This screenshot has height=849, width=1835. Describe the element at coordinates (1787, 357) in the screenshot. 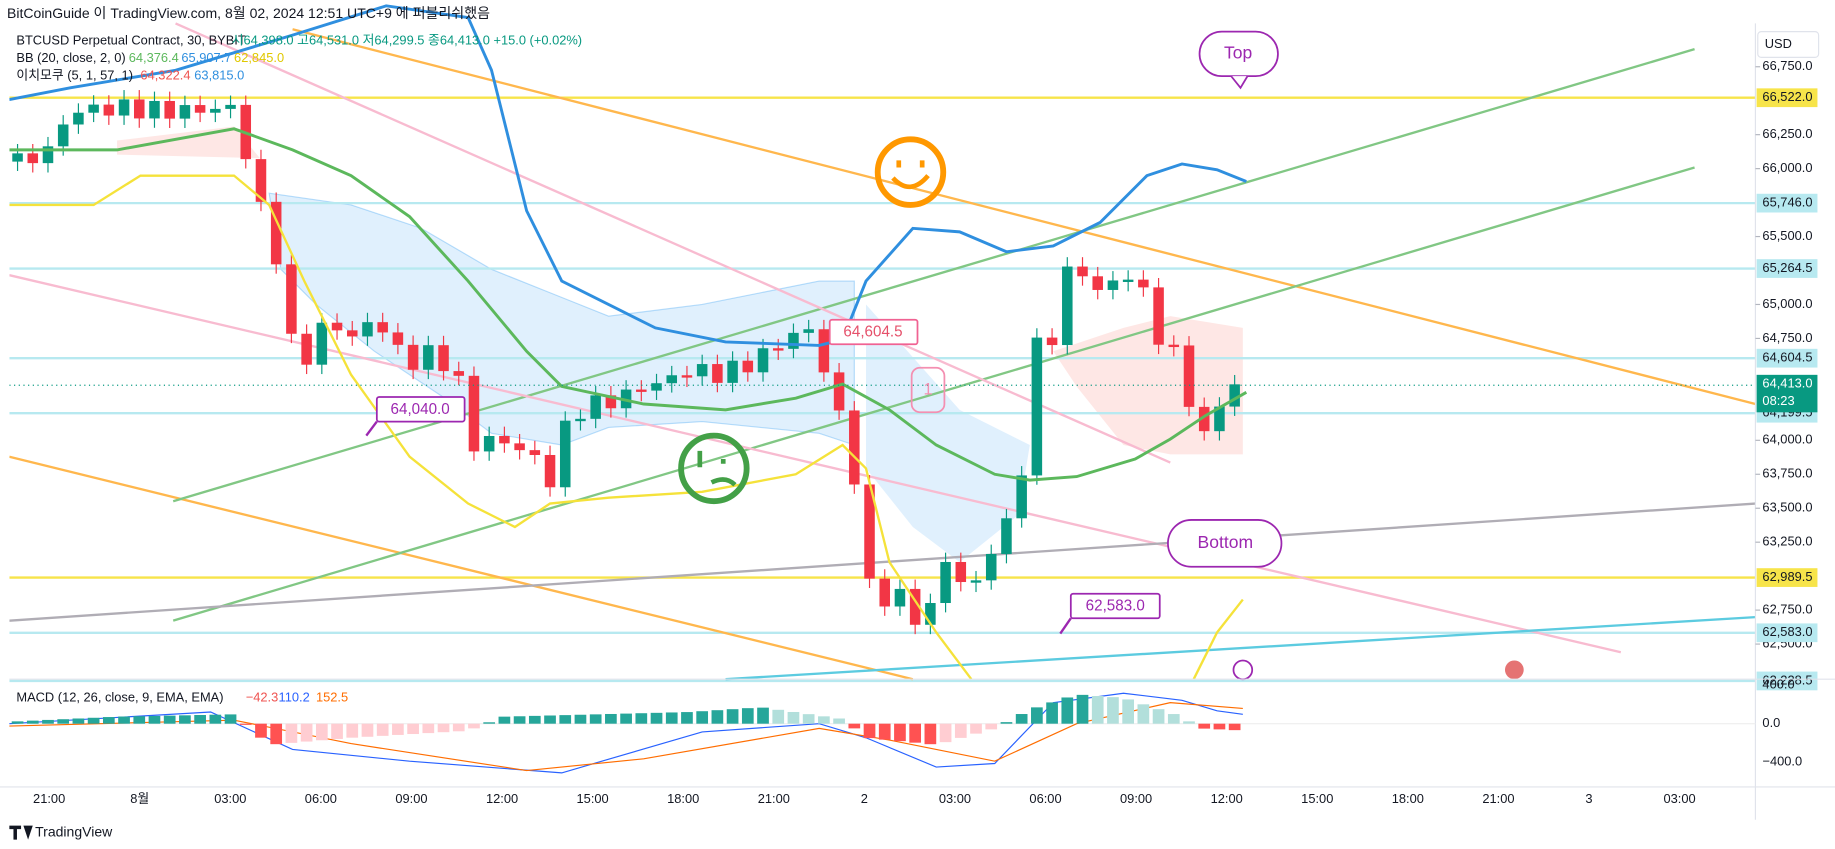

I see `price-tag-label: 64,604.5` at that location.